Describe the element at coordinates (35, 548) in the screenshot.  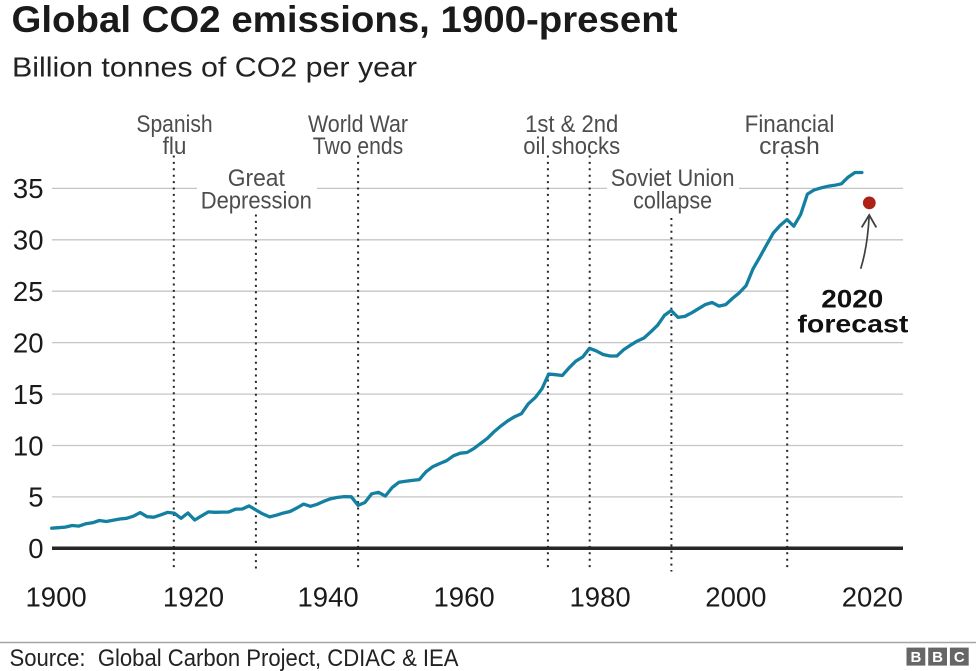
I see `svg-text: 0` at that location.